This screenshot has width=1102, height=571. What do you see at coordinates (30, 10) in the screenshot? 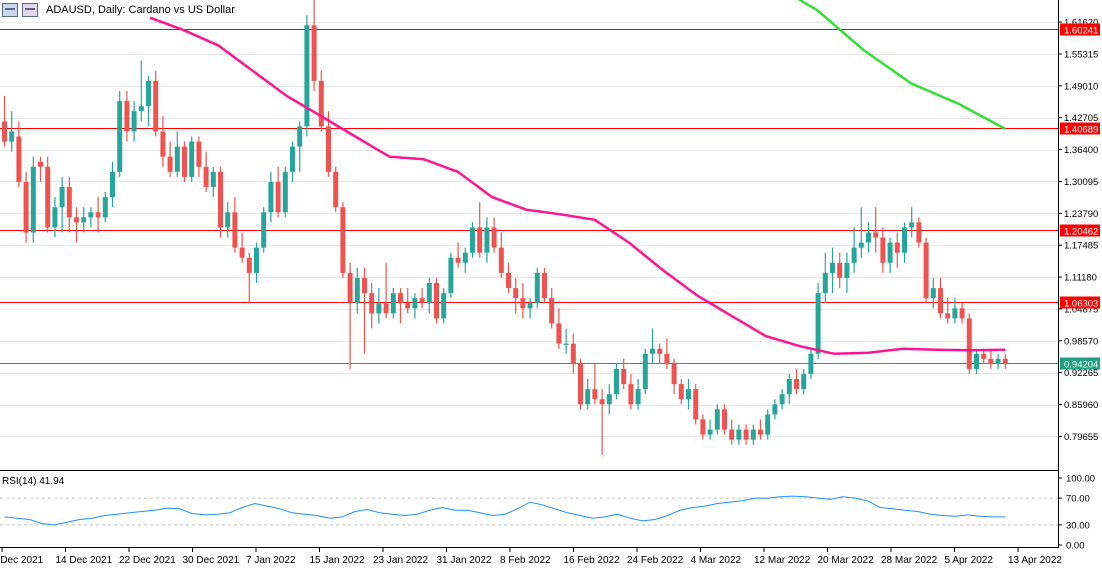
I see `symbol-properties-icon` at bounding box center [30, 10].